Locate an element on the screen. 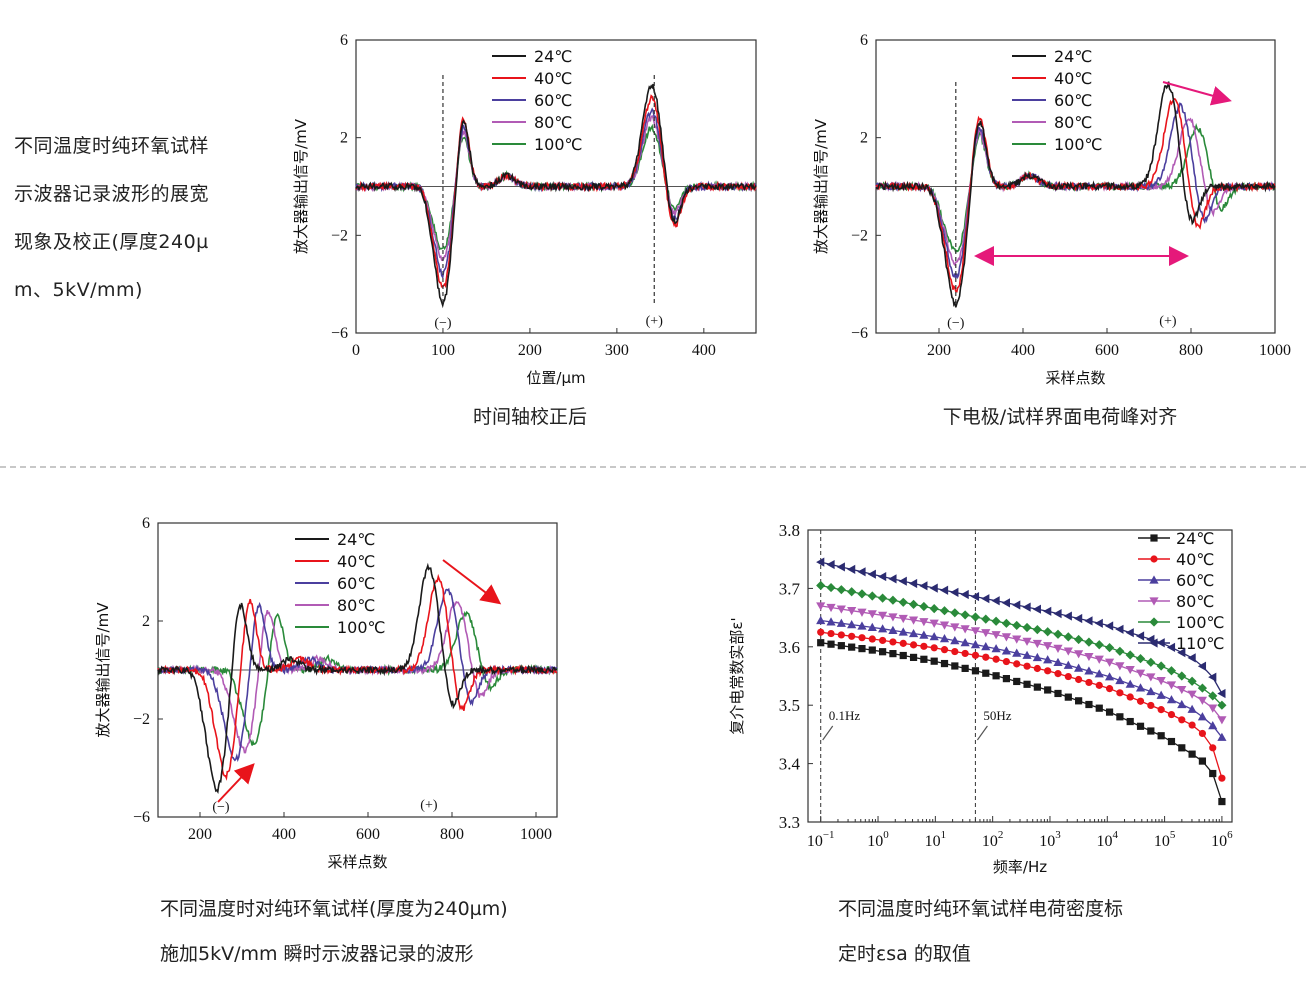 The image size is (1306, 991). chart4-caption-line1: 不同温度时纯环氧试样电荷密度标 is located at coordinates (981, 909).